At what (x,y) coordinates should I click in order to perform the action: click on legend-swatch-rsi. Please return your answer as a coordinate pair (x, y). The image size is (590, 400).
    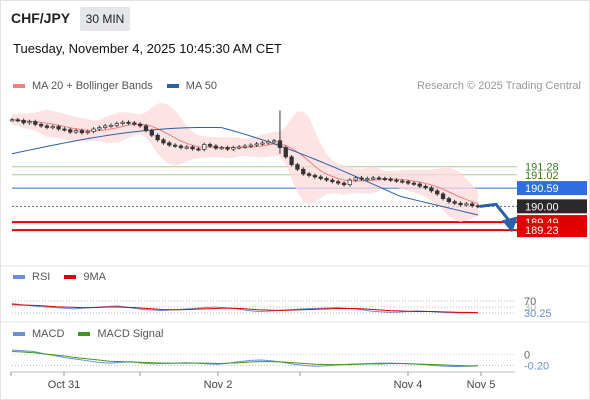
    Looking at the image, I should click on (19, 277).